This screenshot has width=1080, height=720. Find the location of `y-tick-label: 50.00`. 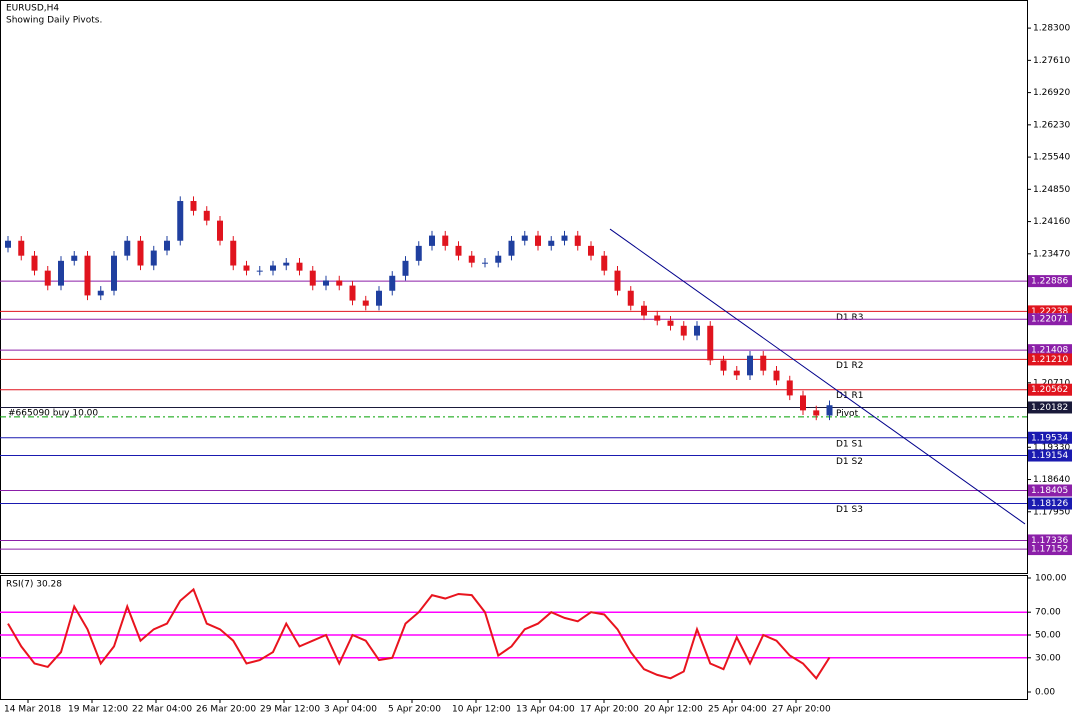

y-tick-label: 50.00 is located at coordinates (1048, 636).